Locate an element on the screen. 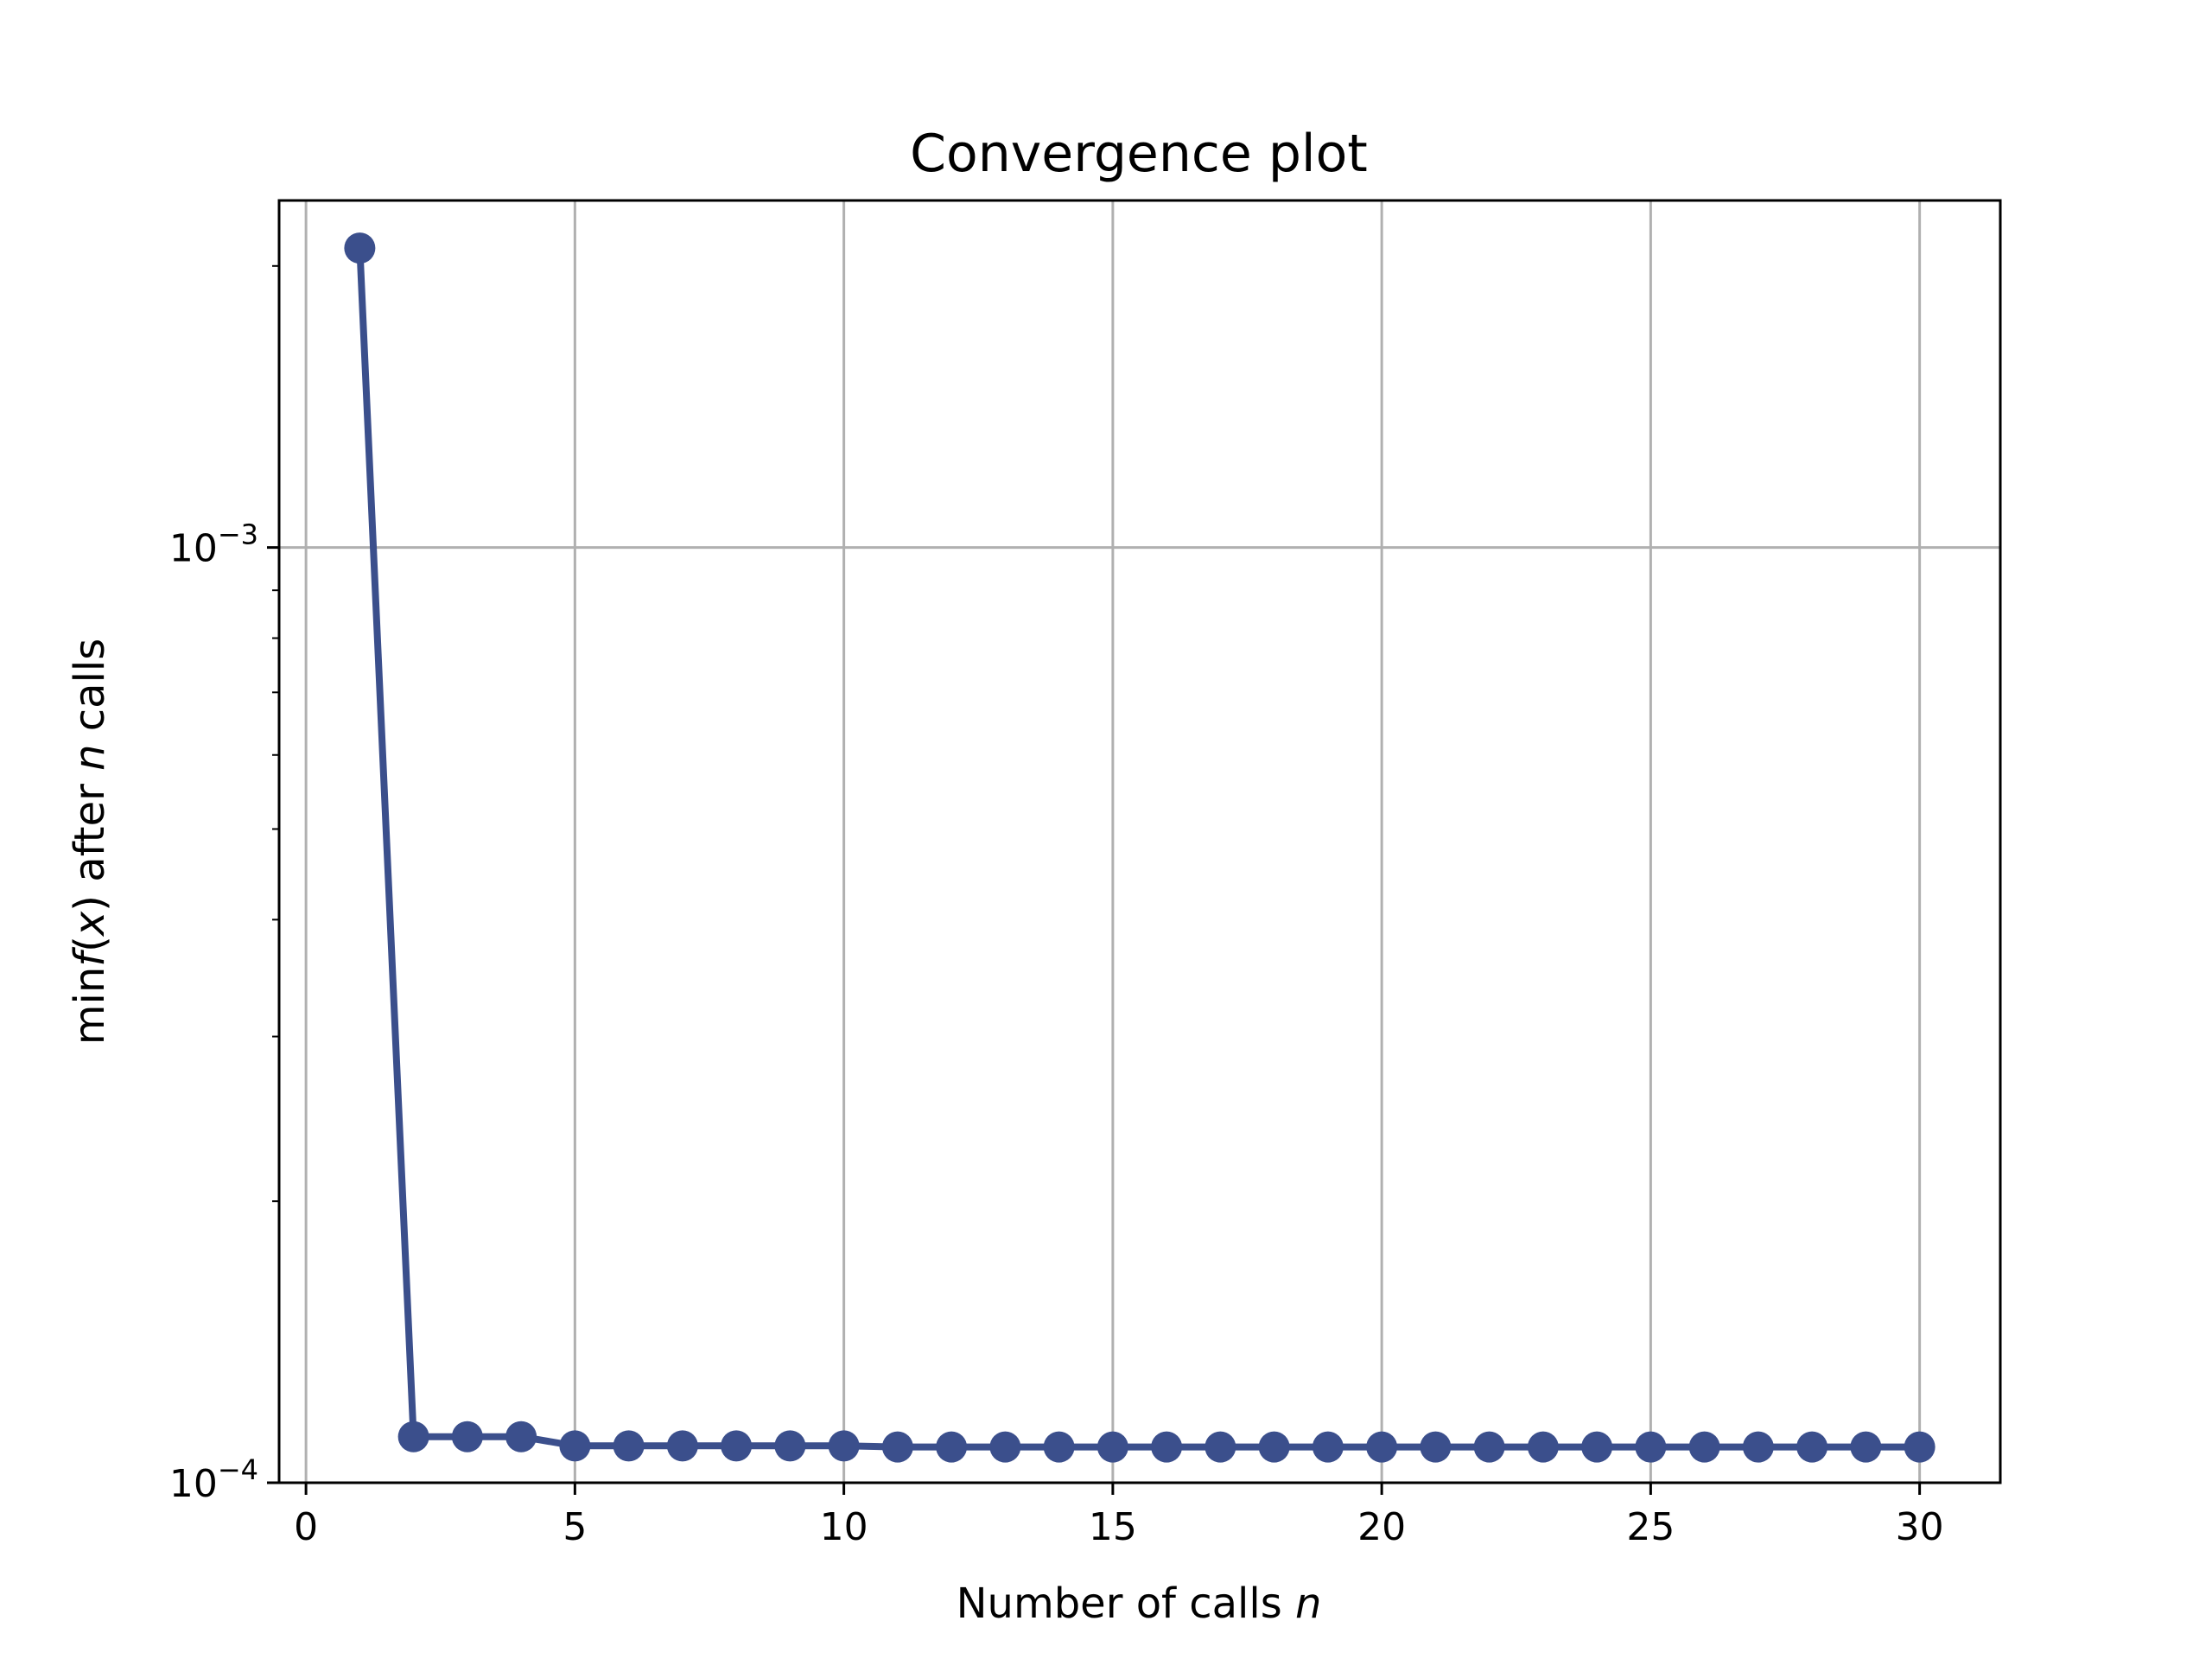 The height and width of the screenshot is (1659, 2212). chart-title: Convergence plot is located at coordinates (1139, 154).